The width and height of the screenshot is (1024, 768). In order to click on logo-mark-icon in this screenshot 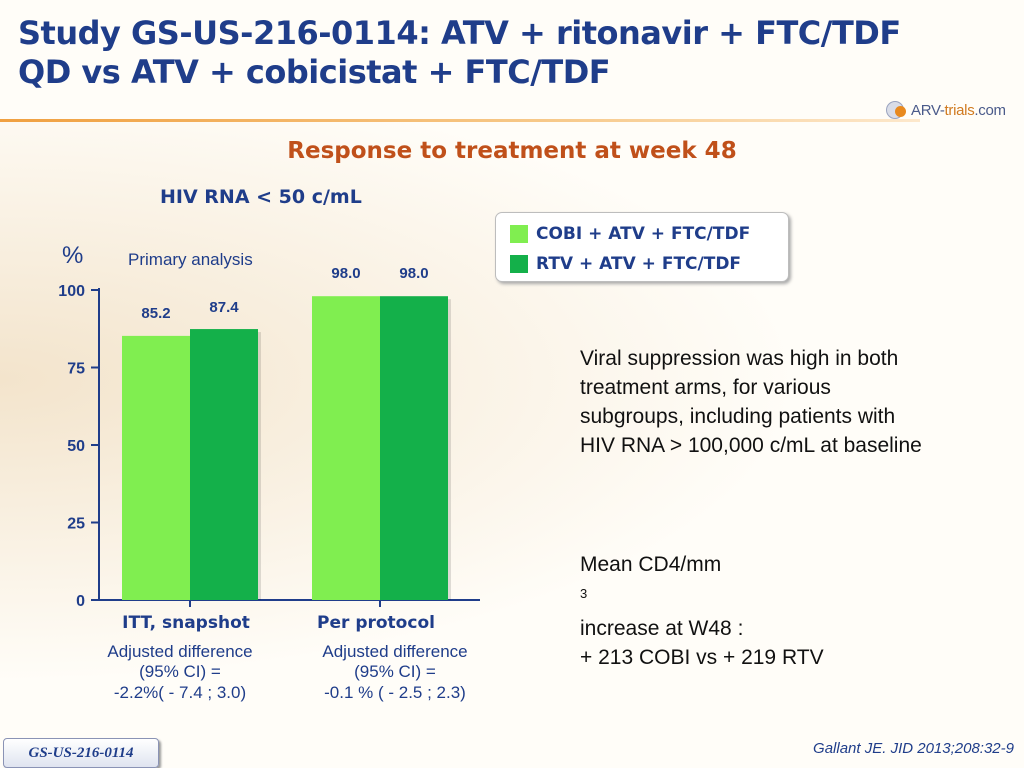, I will do `click(897, 110)`.